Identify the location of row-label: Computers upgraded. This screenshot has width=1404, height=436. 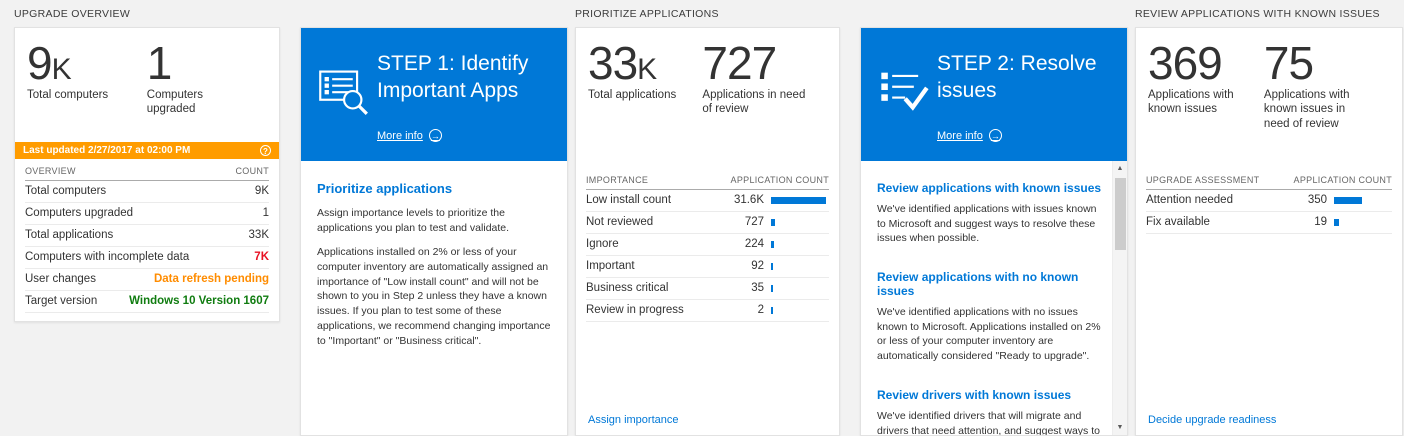
(79, 213).